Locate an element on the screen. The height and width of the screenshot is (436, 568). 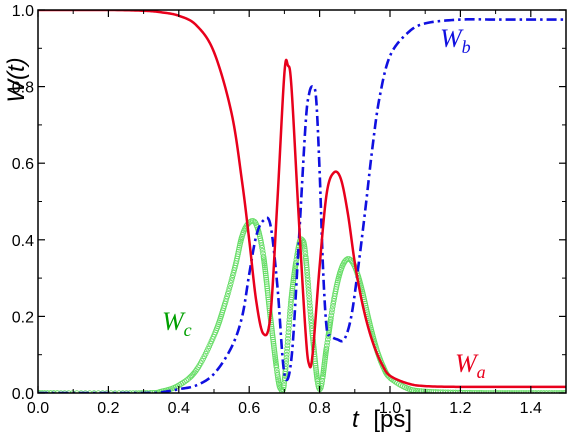
y-axis-title: W(t) is located at coordinates (16, 79).